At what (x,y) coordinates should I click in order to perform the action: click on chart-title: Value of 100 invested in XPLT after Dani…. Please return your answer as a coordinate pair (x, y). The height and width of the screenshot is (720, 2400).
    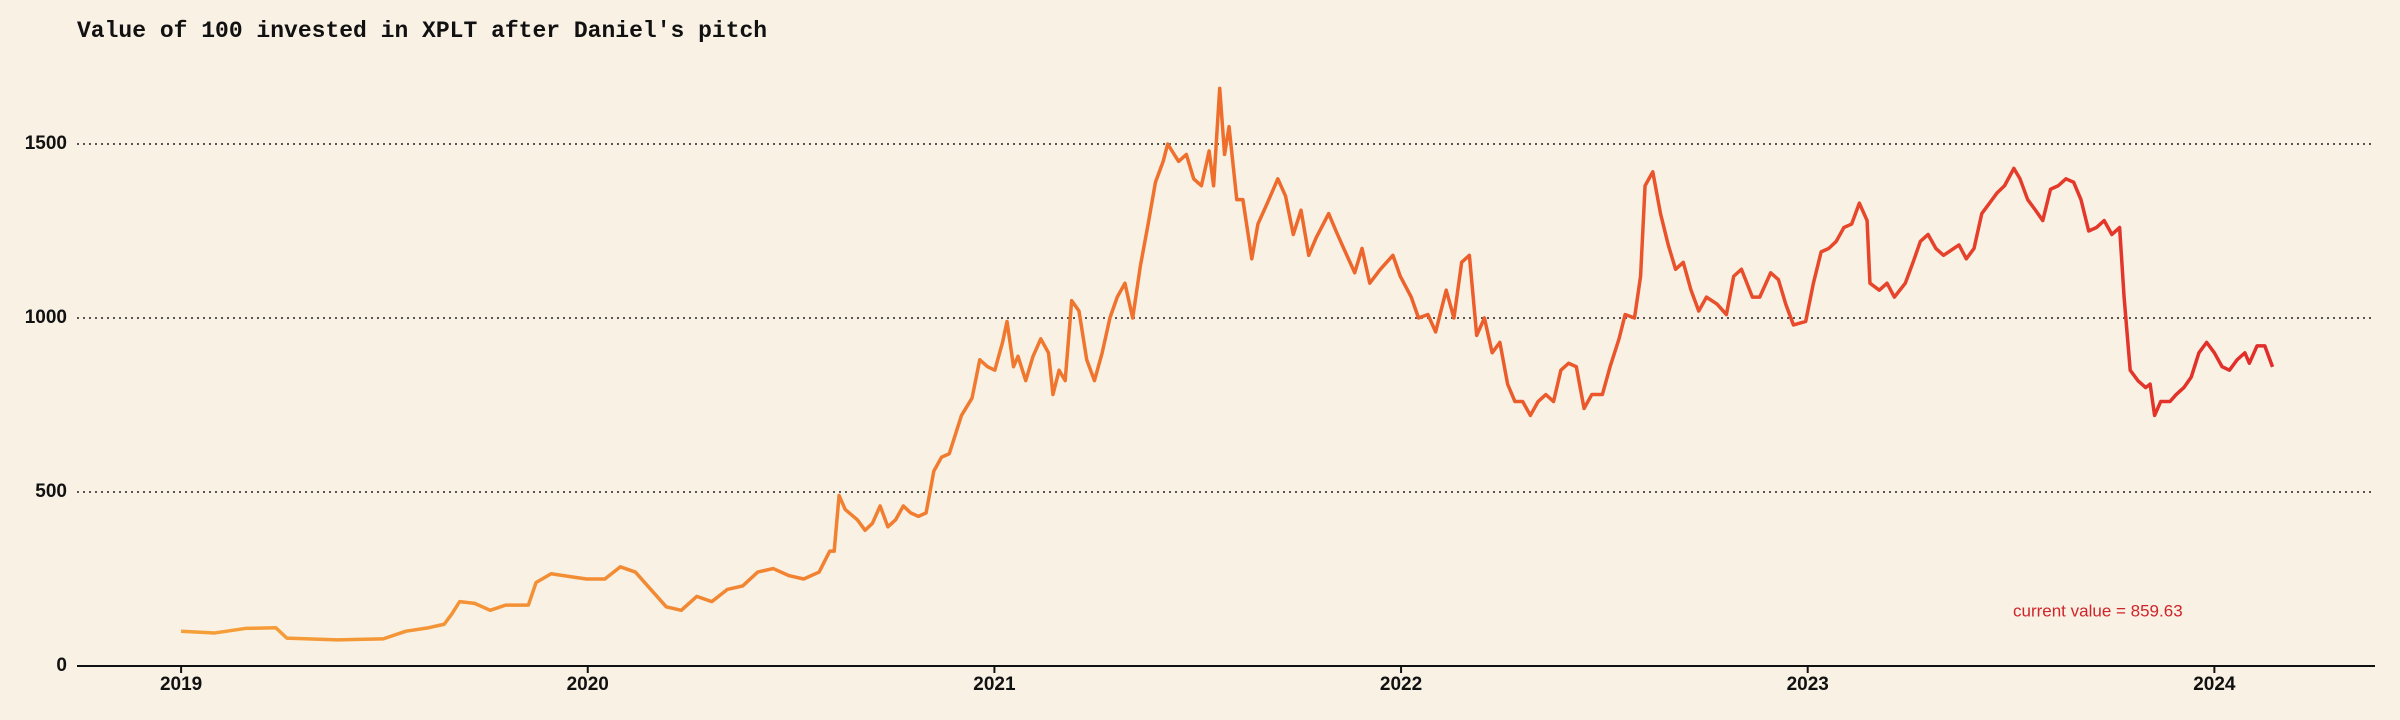
    Looking at the image, I should click on (422, 31).